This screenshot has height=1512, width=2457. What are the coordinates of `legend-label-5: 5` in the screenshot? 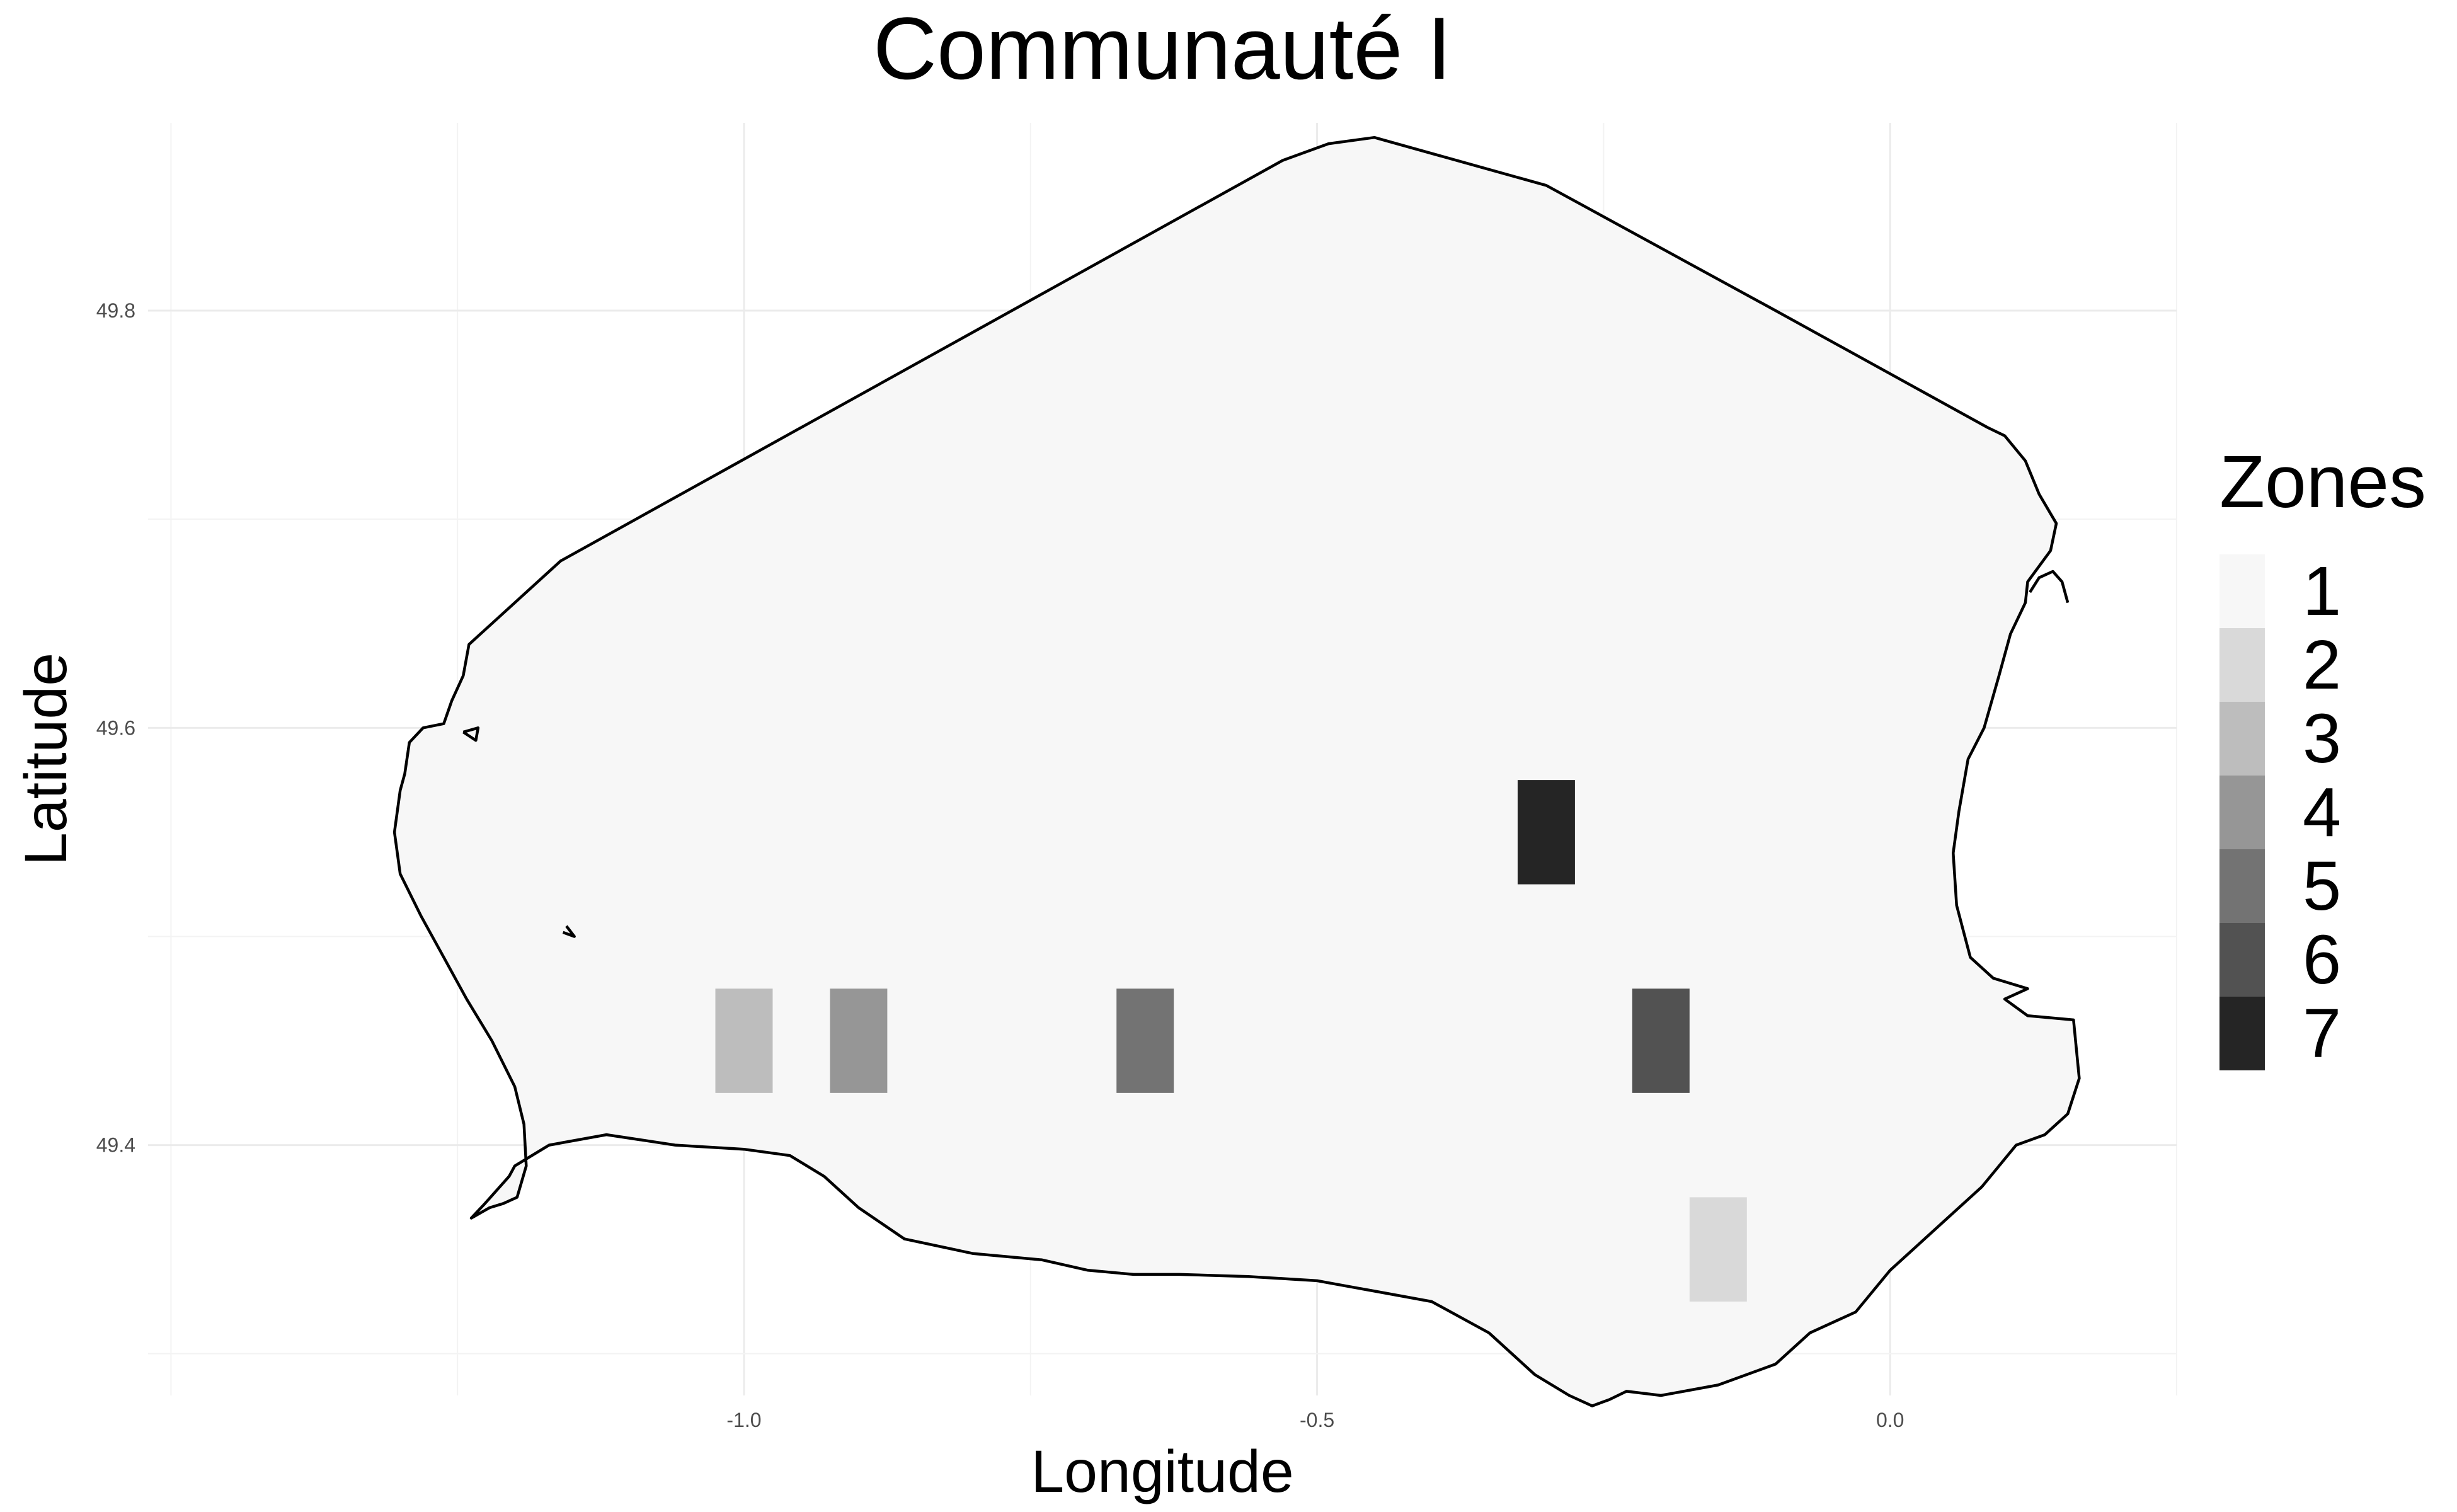 It's located at (2322, 886).